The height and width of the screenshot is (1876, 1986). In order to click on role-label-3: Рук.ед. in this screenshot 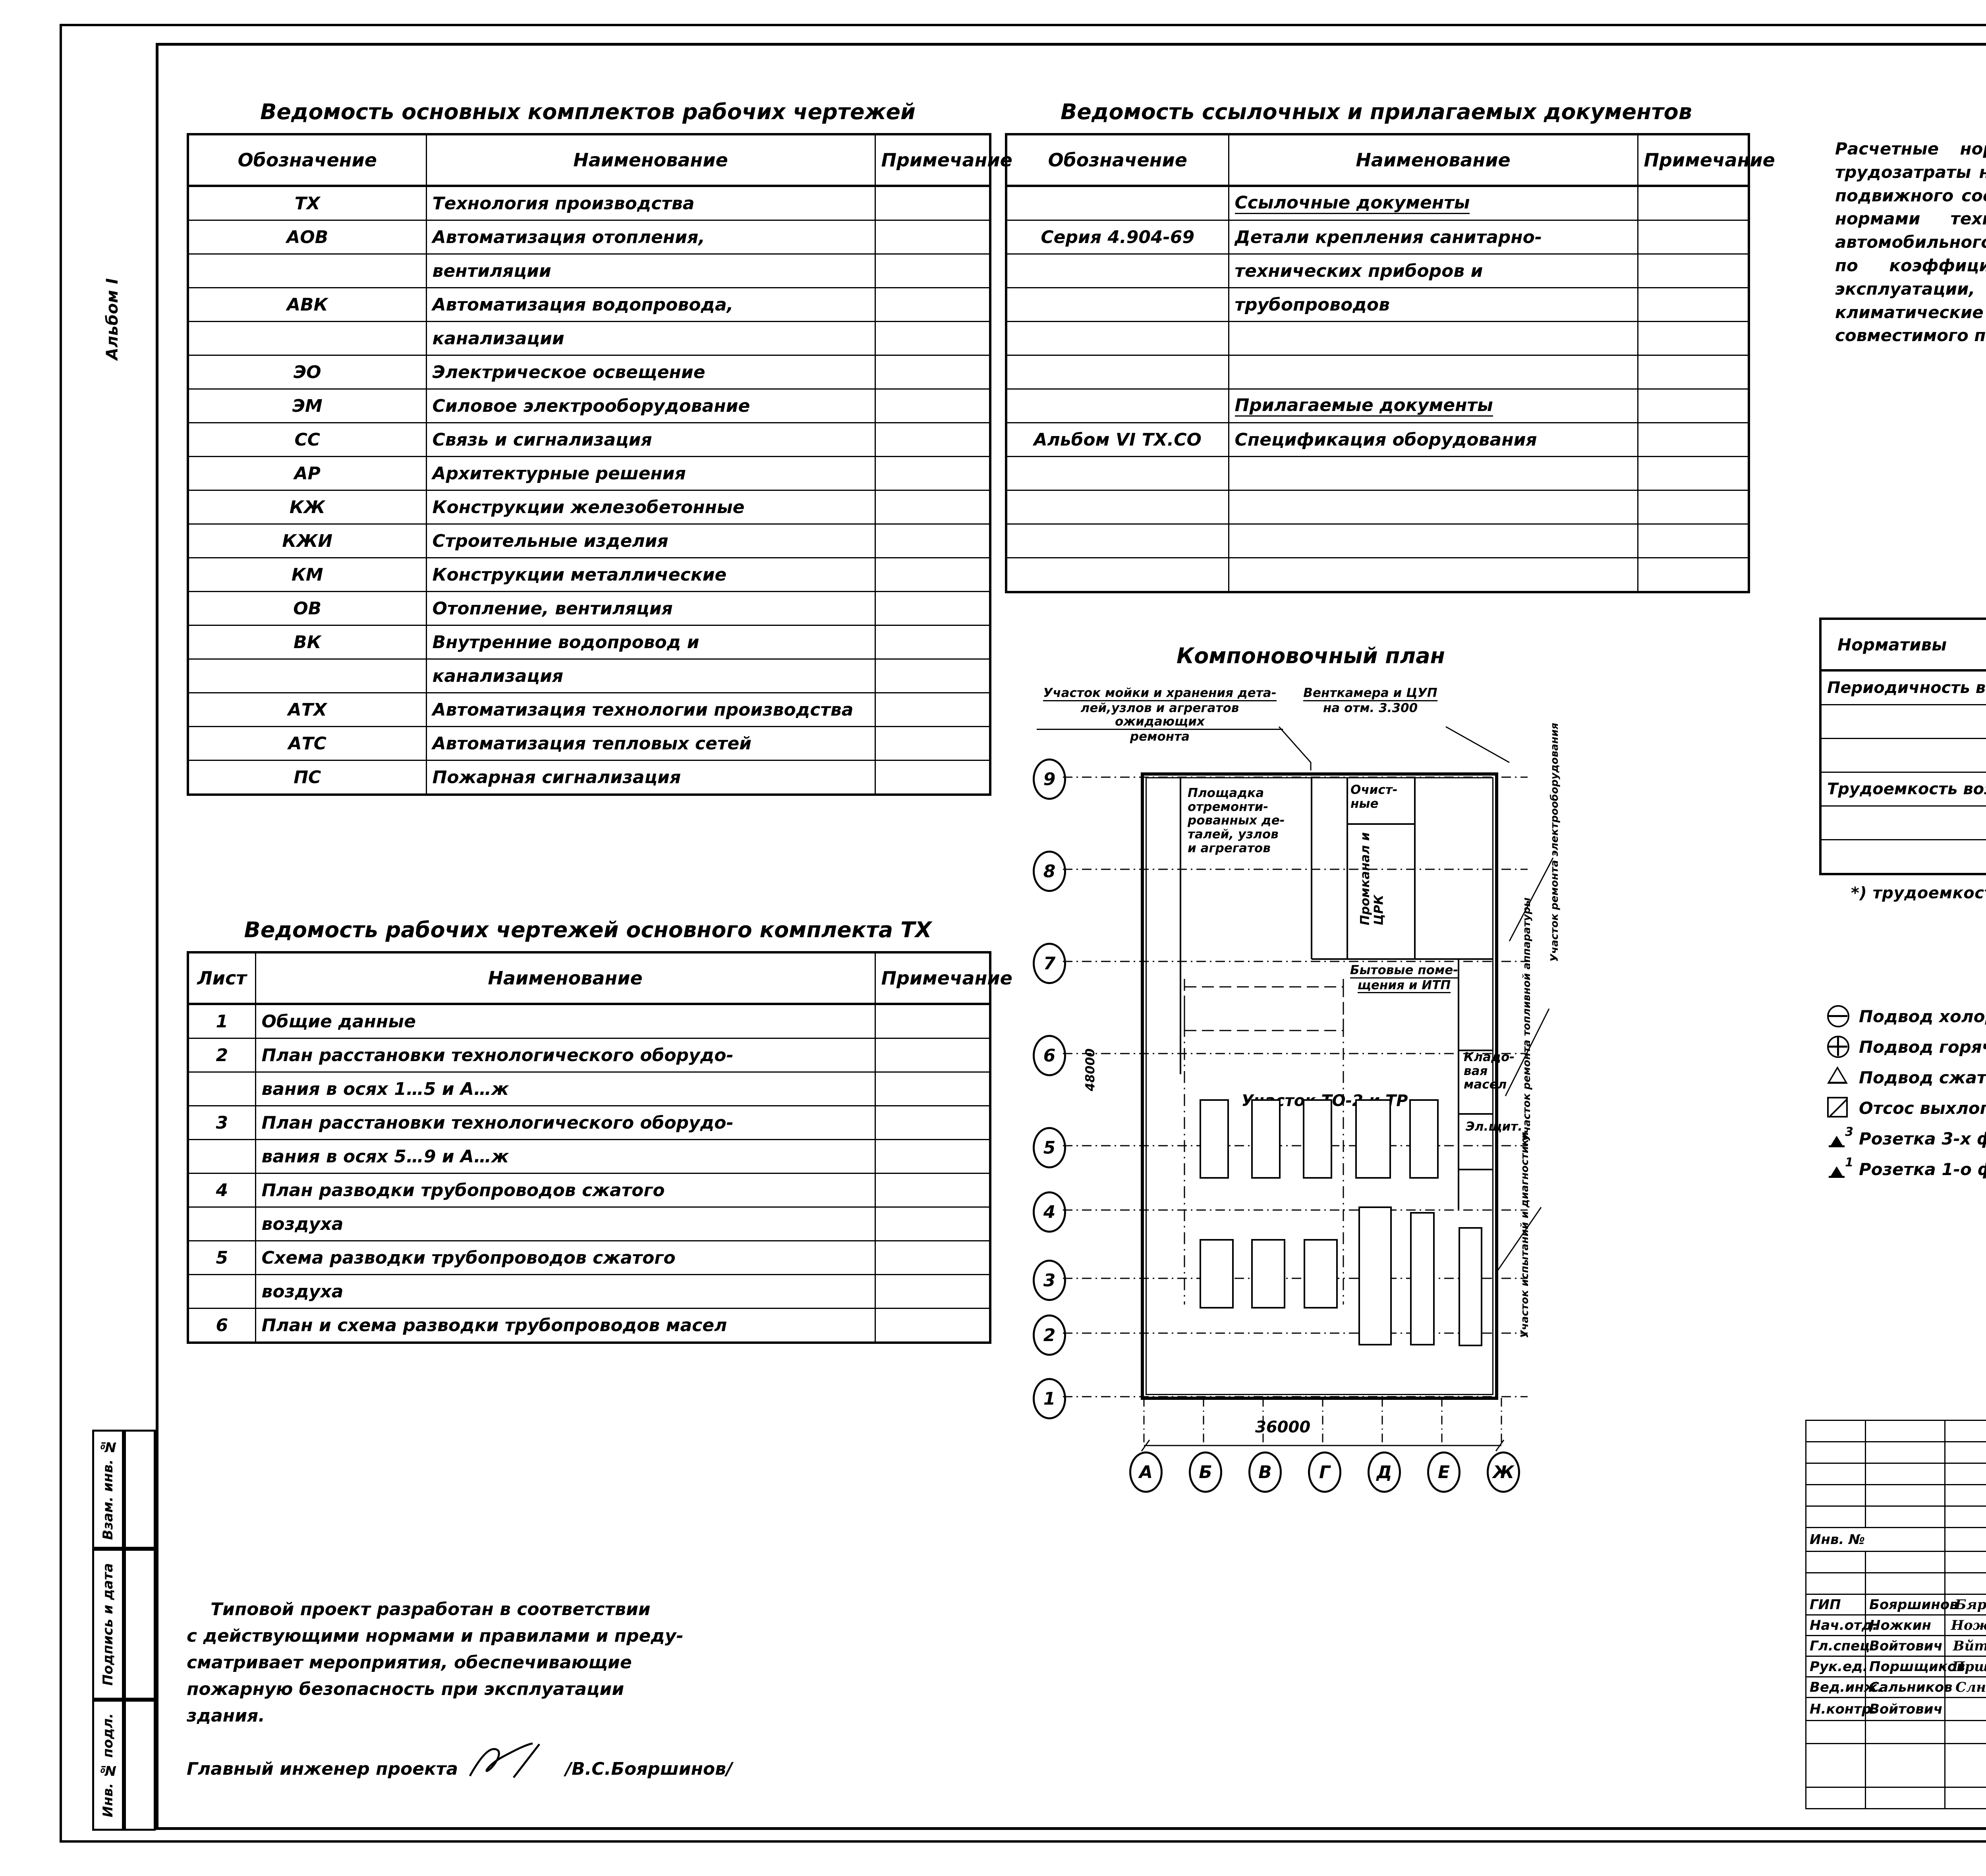, I will do `click(1836, 1666)`.